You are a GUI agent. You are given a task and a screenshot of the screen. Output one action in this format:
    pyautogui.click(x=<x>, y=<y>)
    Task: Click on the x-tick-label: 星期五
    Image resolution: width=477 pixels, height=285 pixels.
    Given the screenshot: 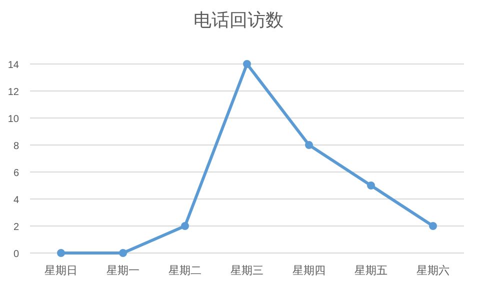 What is the action you would take?
    pyautogui.click(x=371, y=271)
    